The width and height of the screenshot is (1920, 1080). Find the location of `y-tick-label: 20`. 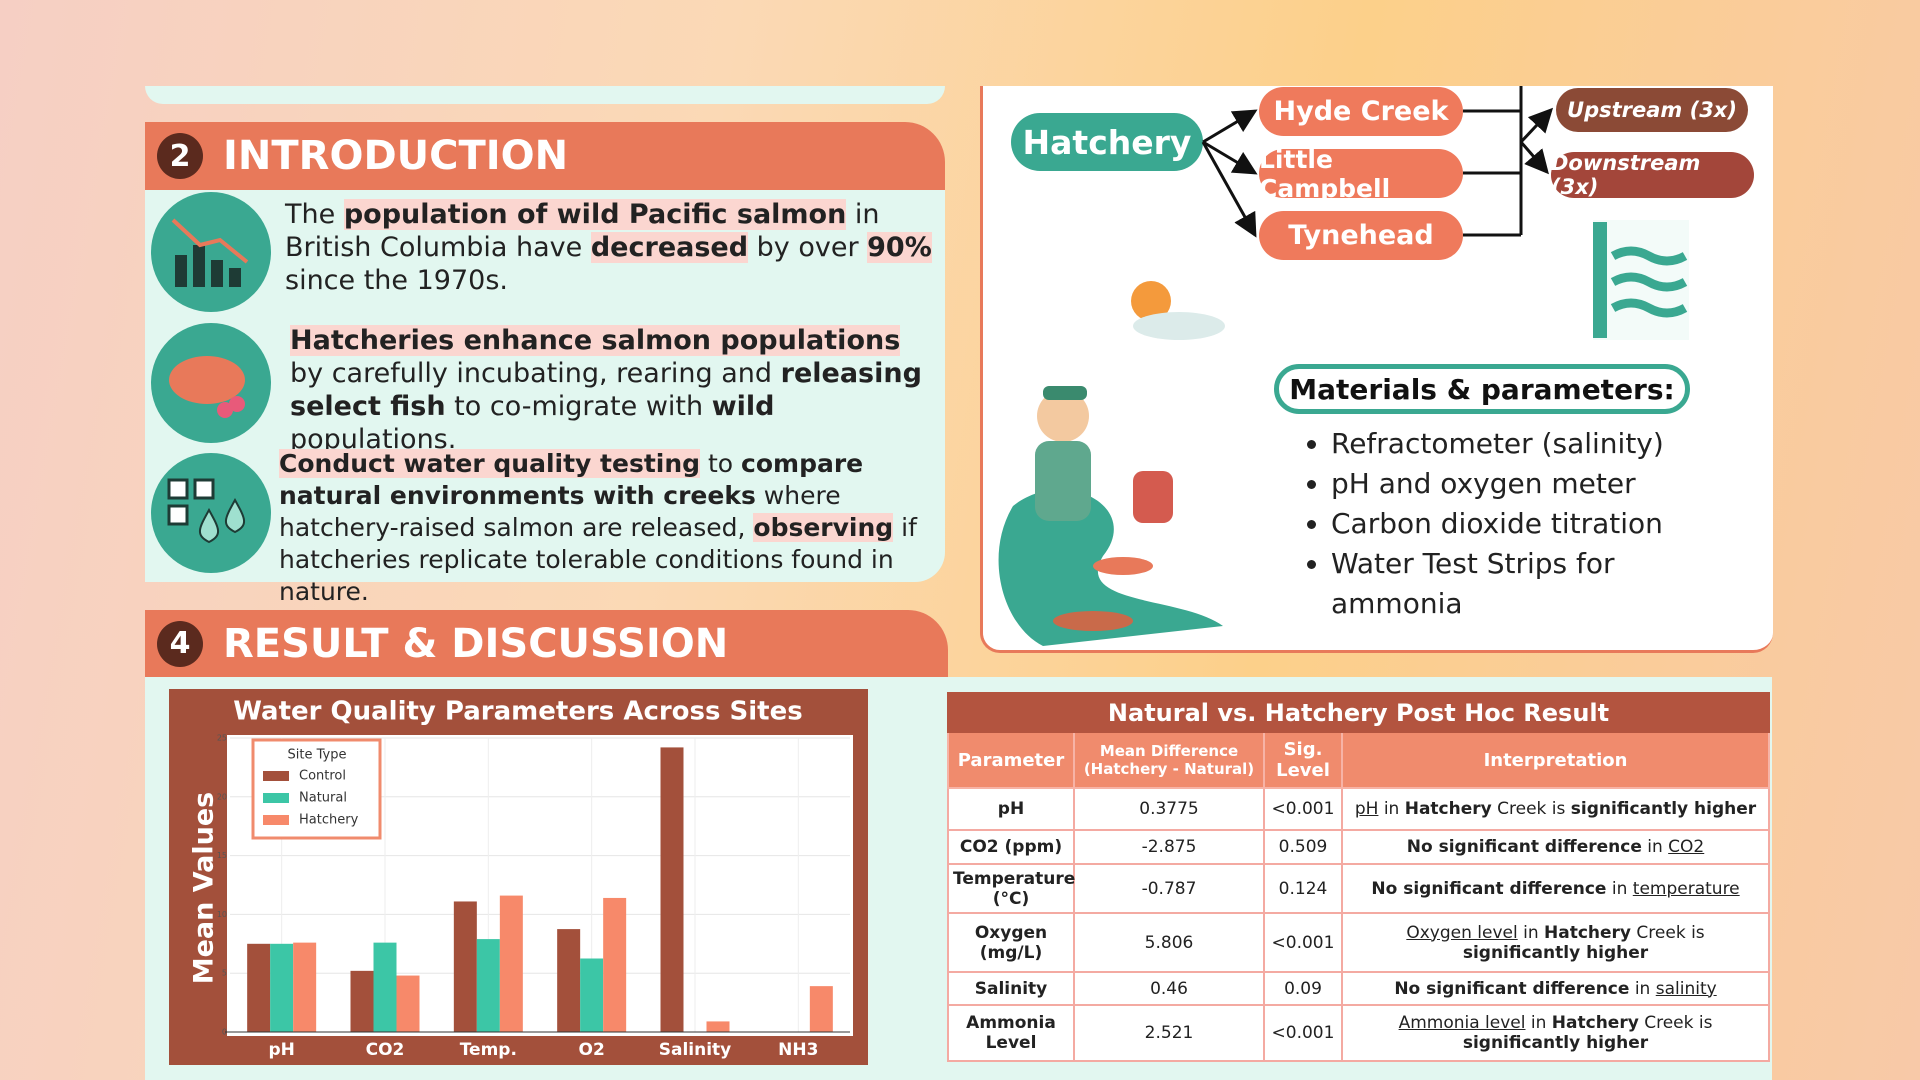

y-tick-label: 20 is located at coordinates (222, 796).